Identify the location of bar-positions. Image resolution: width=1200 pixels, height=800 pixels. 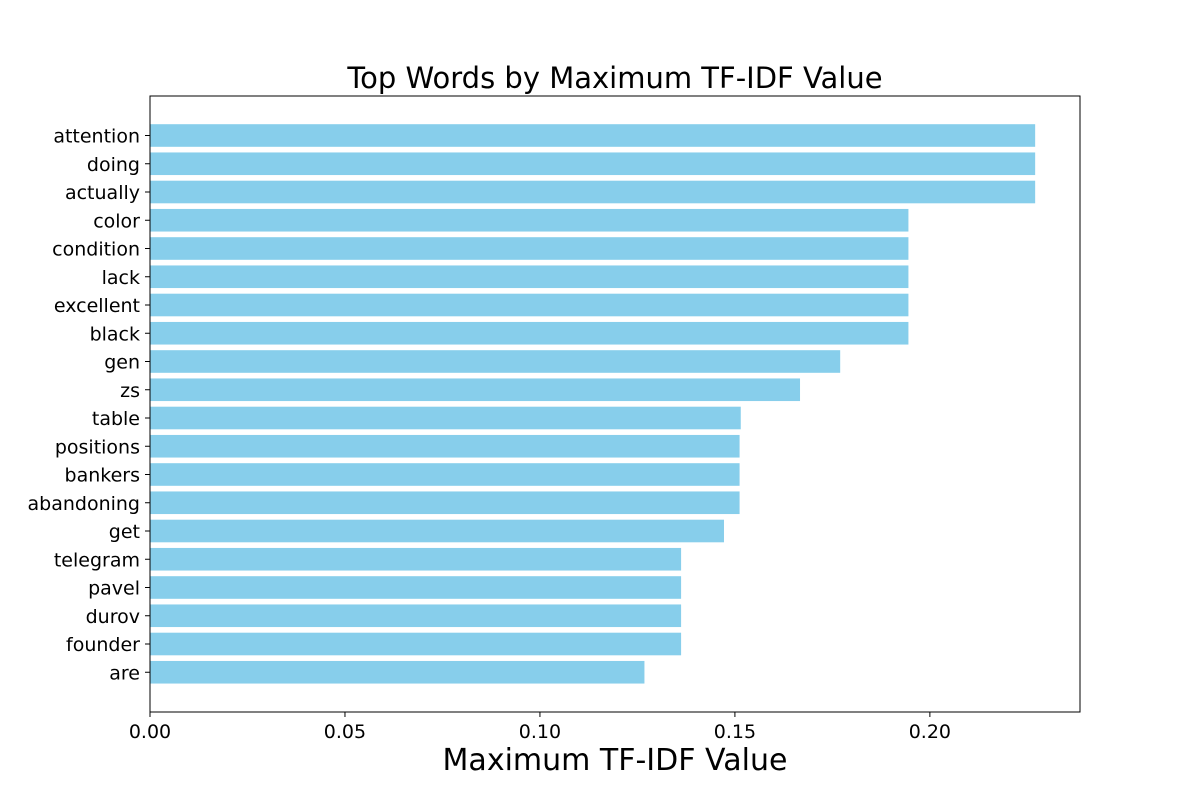
(445, 446).